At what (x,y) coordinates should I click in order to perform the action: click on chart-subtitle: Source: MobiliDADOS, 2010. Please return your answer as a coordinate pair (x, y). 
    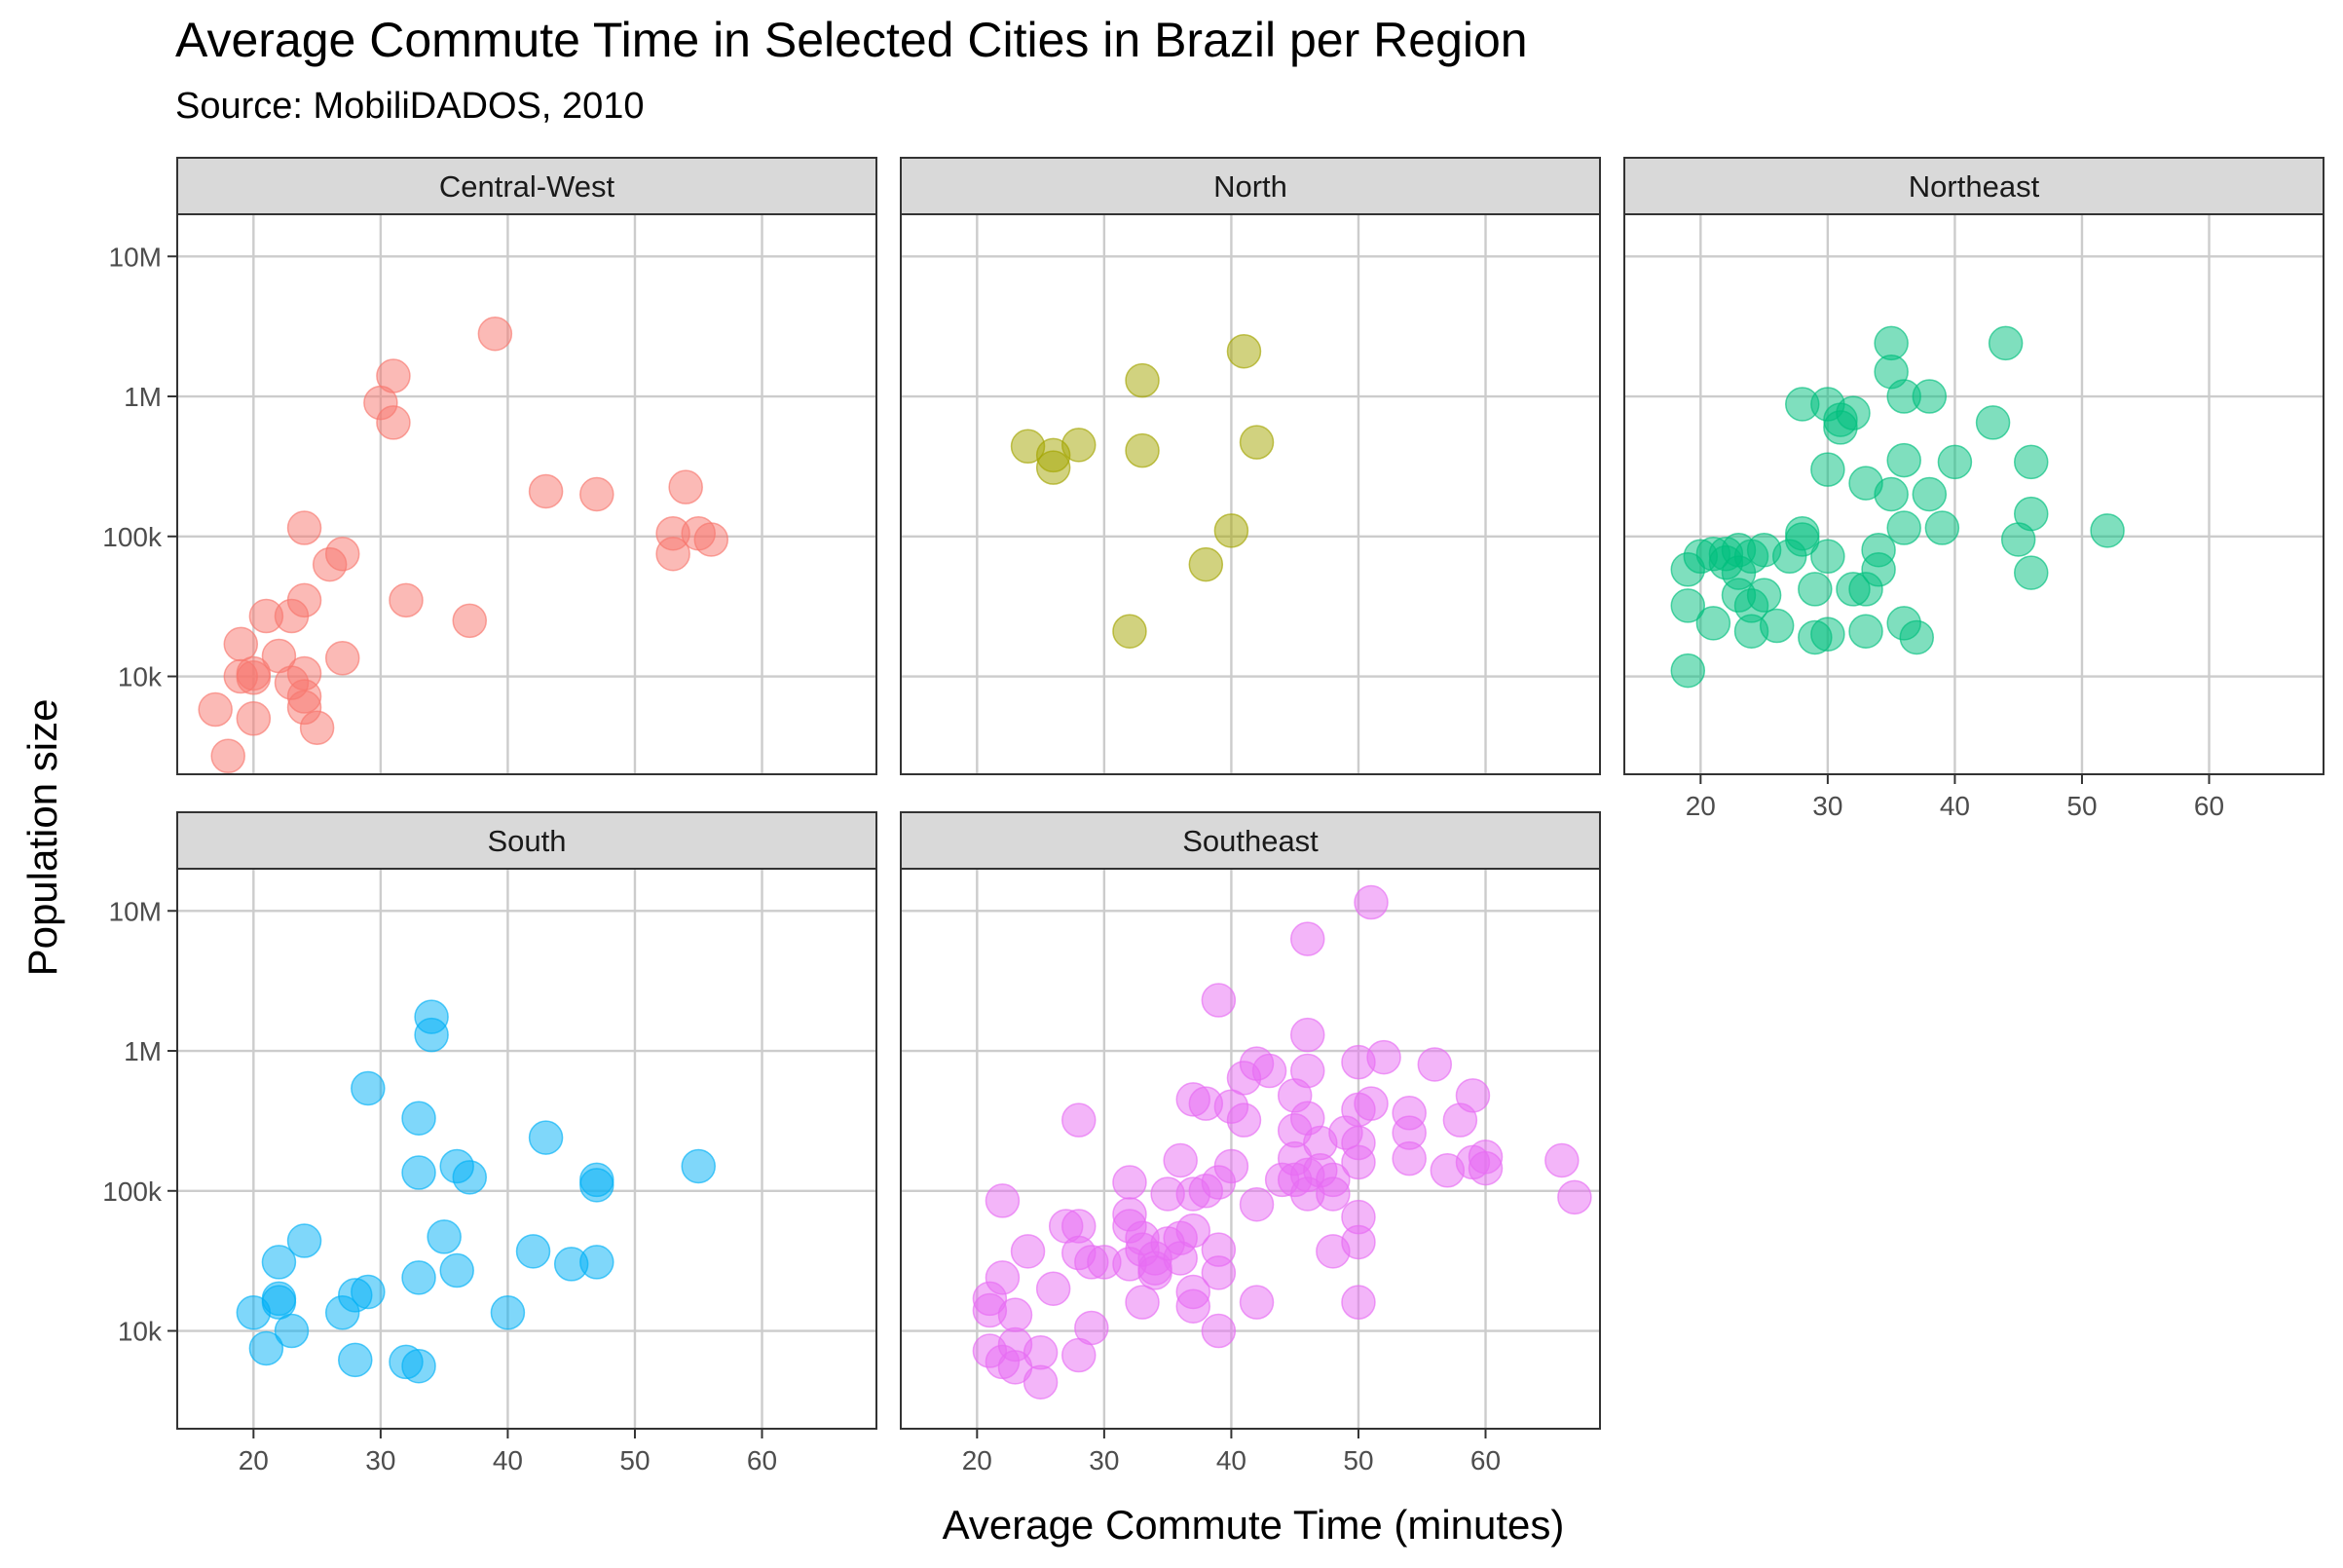
    Looking at the image, I should click on (410, 106).